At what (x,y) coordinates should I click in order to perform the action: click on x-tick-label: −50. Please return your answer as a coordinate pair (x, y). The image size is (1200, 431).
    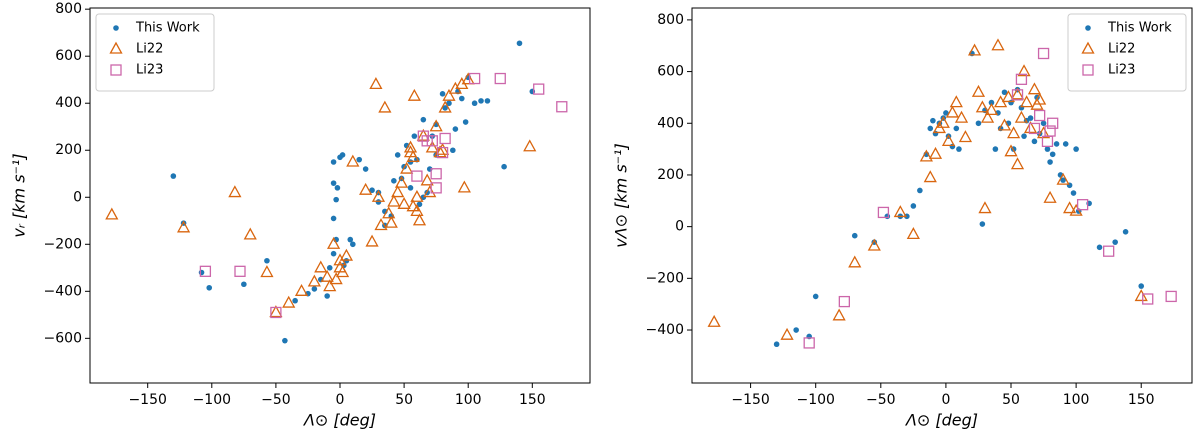
    Looking at the image, I should click on (881, 400).